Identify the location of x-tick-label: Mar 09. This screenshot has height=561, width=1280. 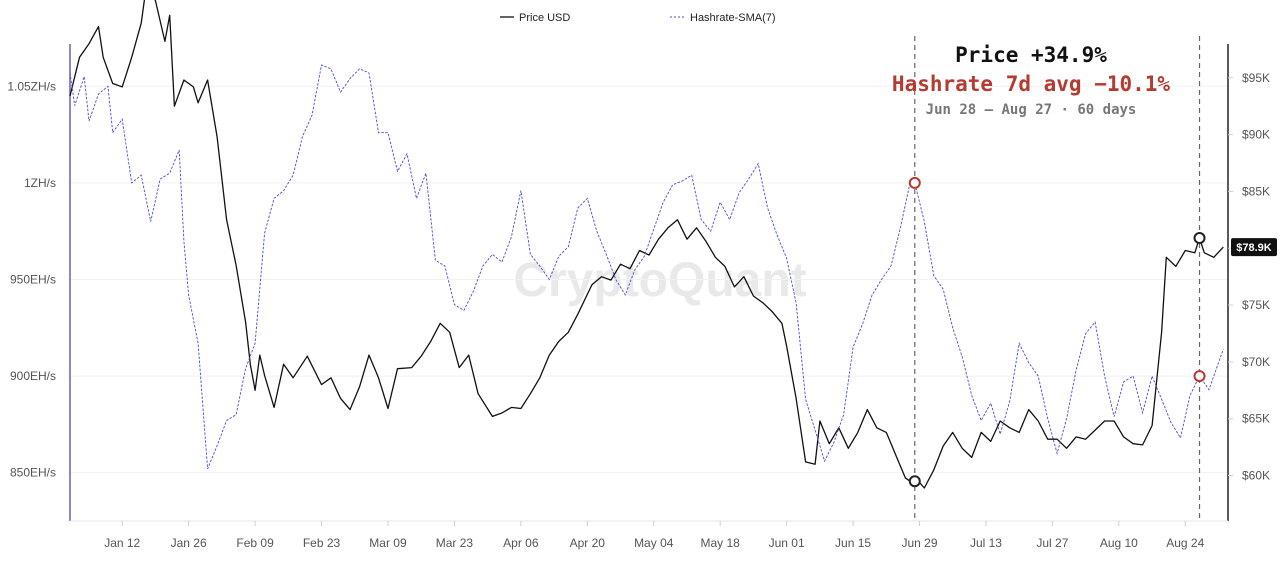
(388, 543).